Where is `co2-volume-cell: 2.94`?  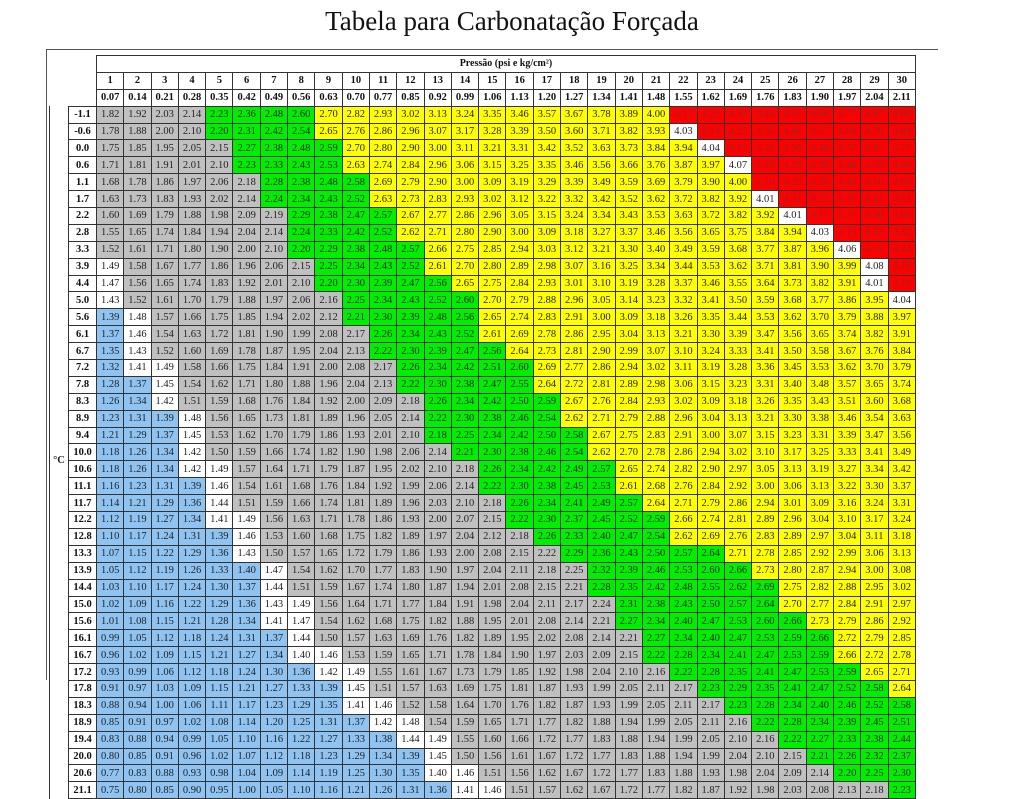 co2-volume-cell: 2.94 is located at coordinates (847, 570).